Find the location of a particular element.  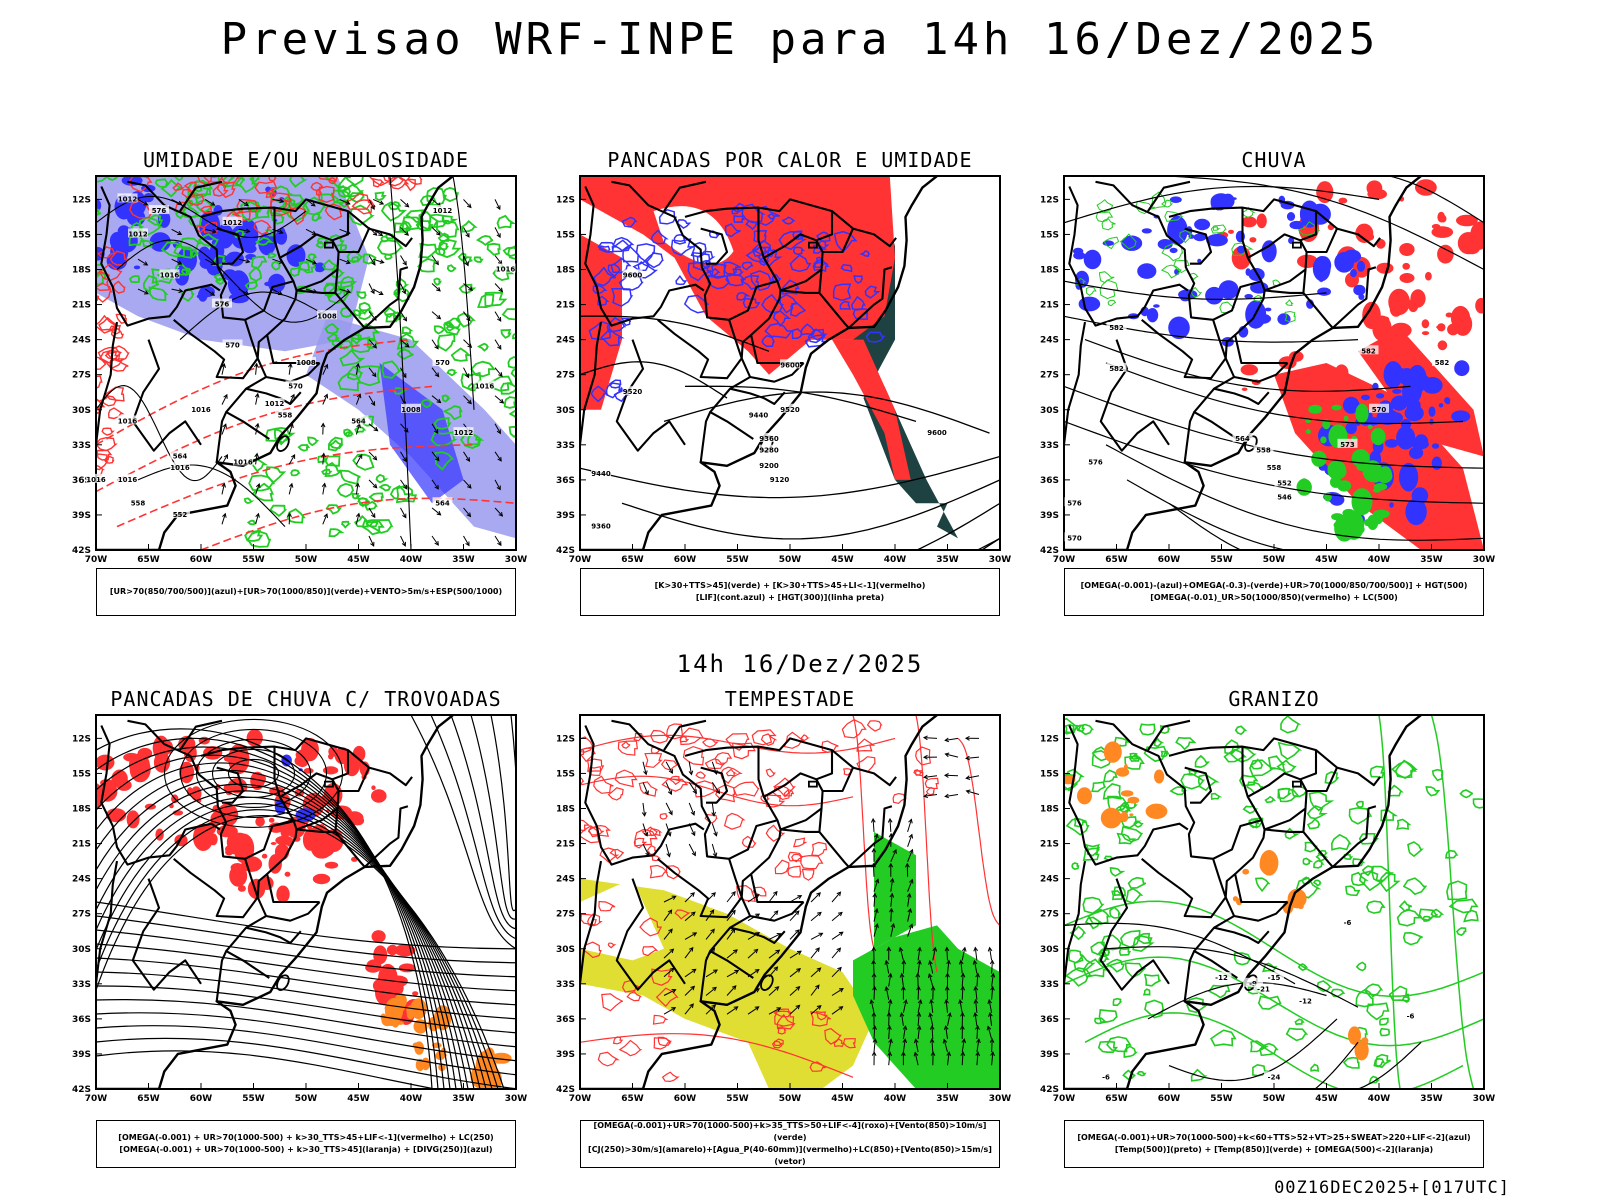

lon-label: 60W is located at coordinates (1169, 1099).